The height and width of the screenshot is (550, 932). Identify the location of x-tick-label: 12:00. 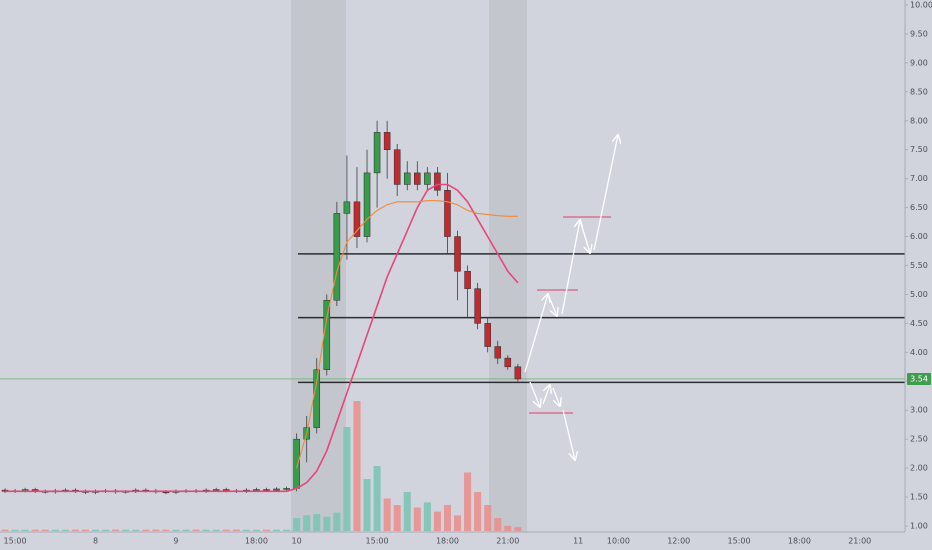
(678, 541).